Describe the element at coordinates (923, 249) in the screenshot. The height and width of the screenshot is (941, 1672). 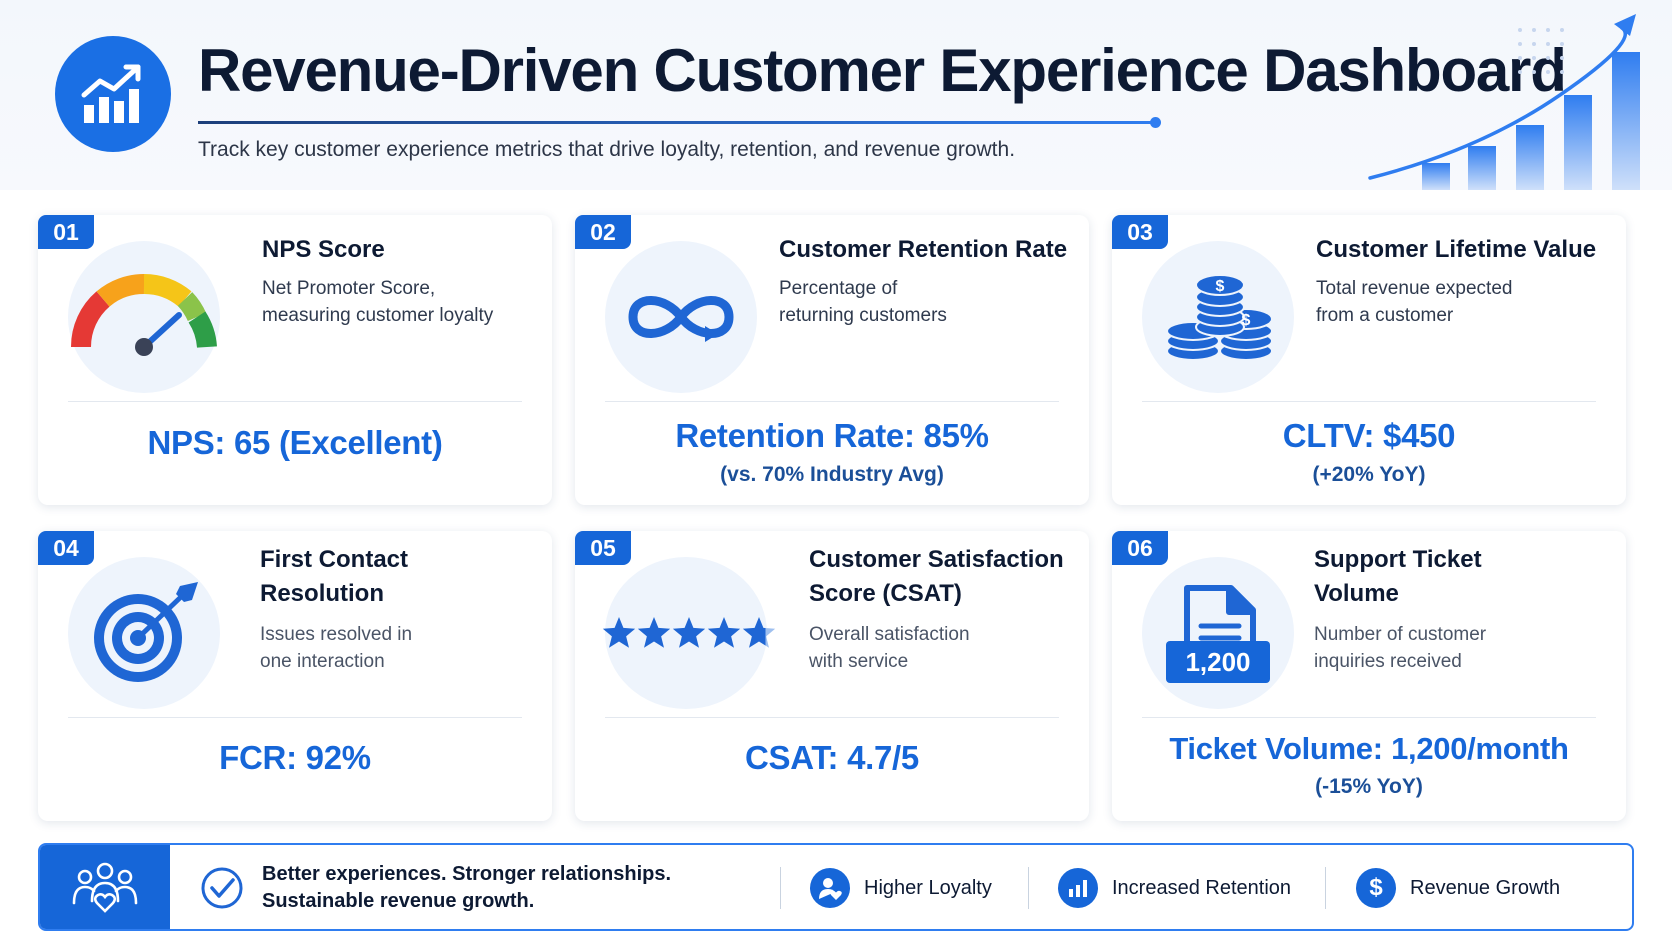
I see `card-title: Customer Retention Rate` at that location.